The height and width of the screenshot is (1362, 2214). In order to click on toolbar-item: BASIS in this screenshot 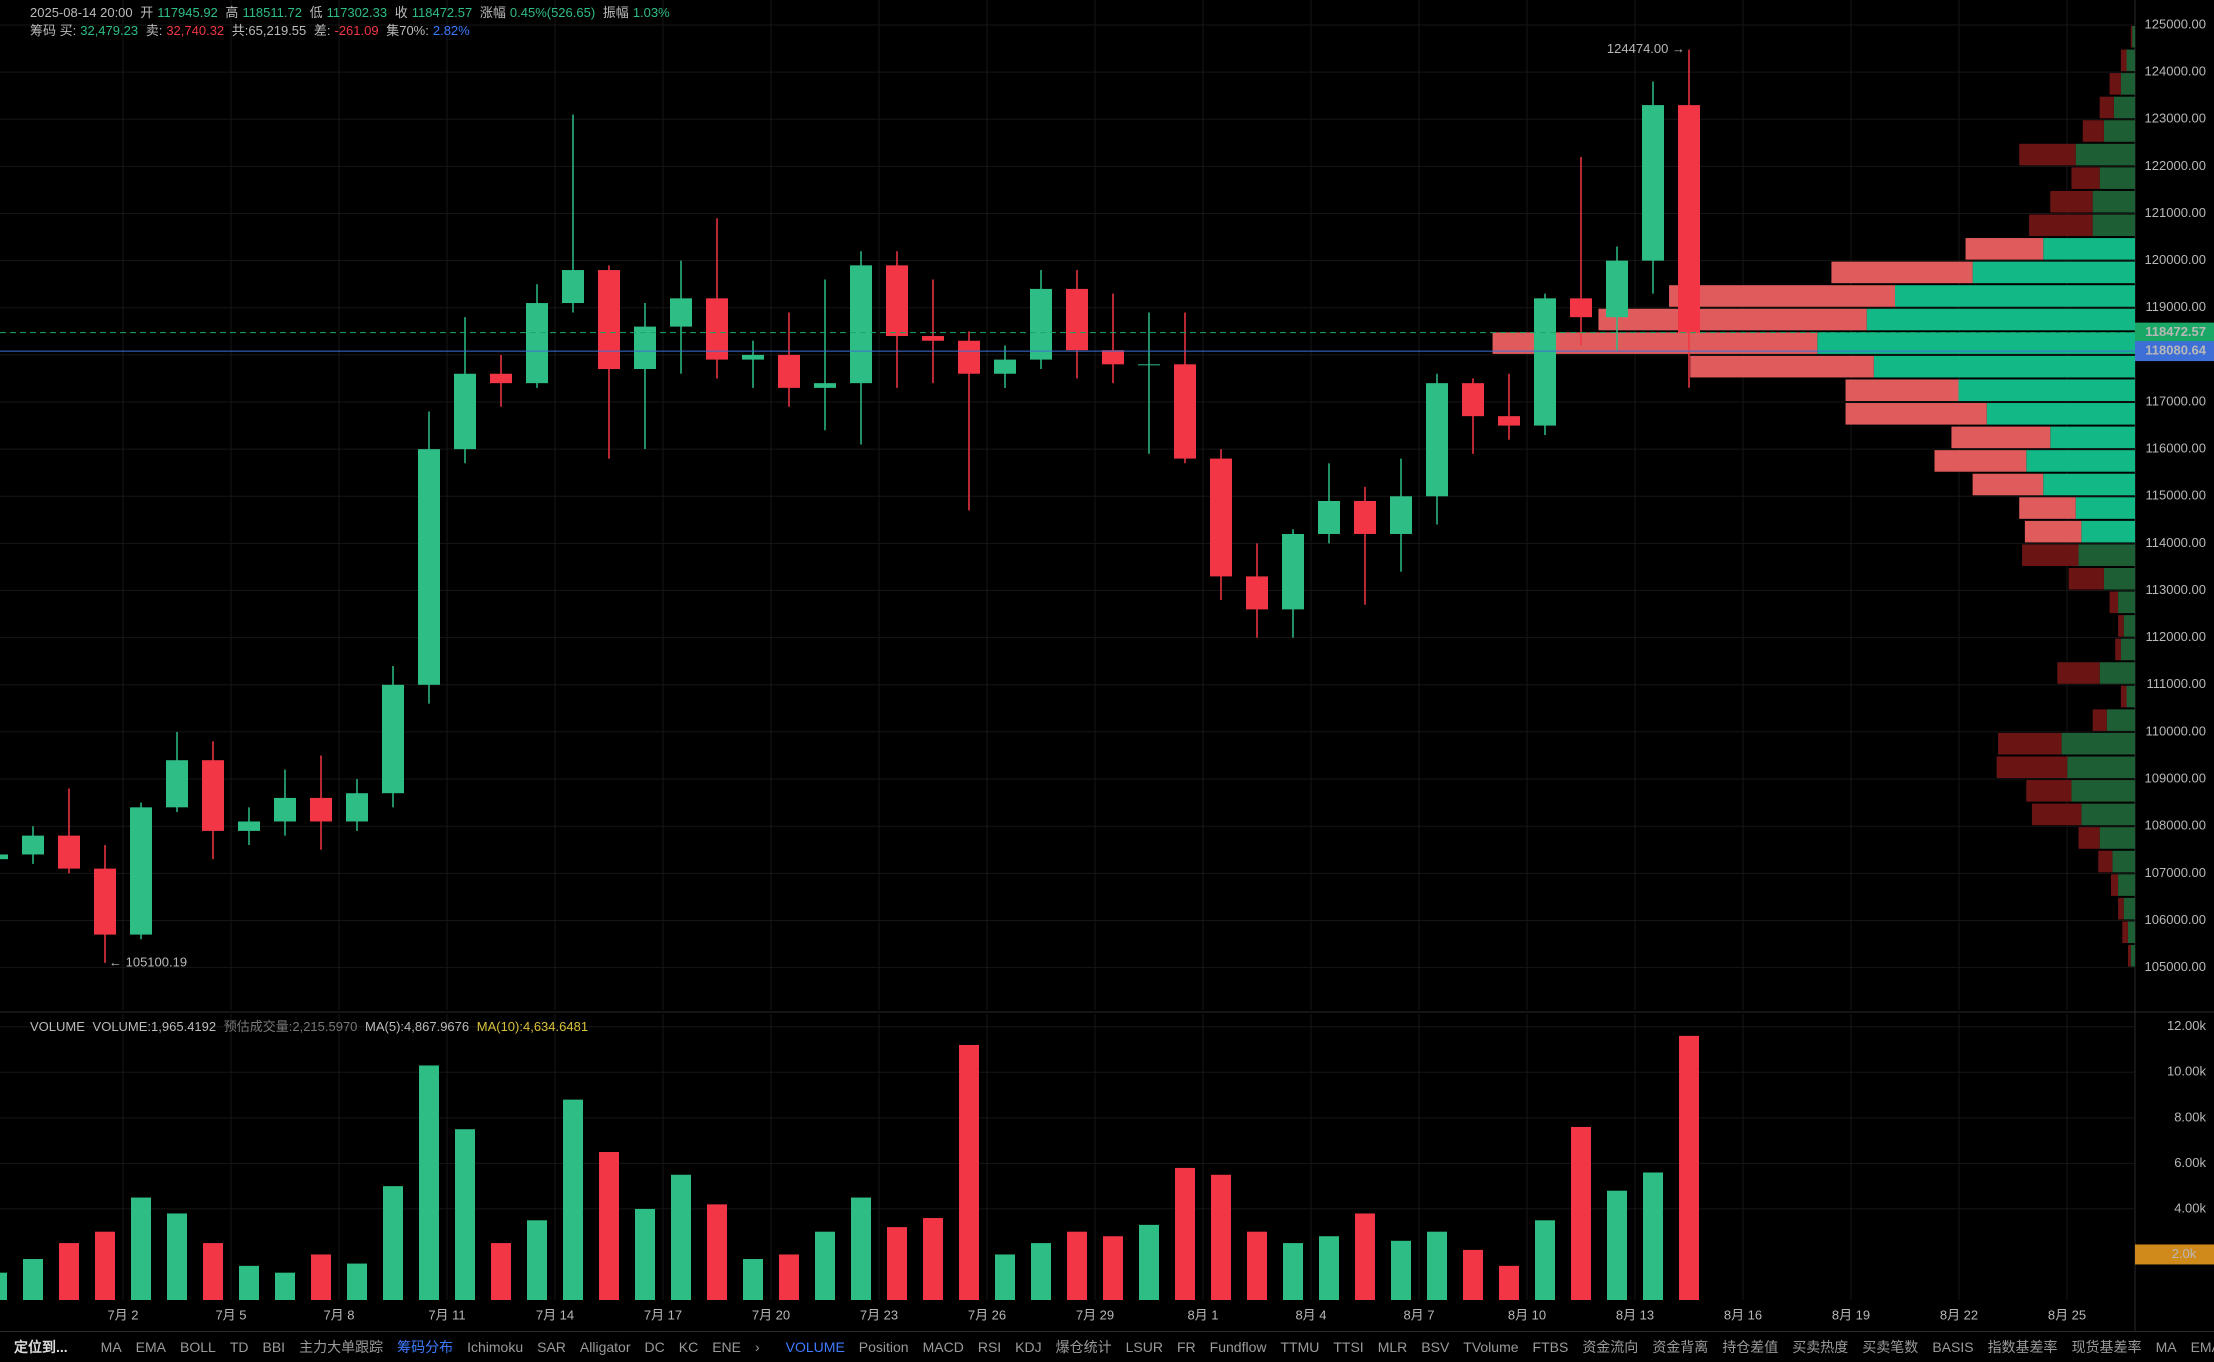, I will do `click(1953, 1347)`.